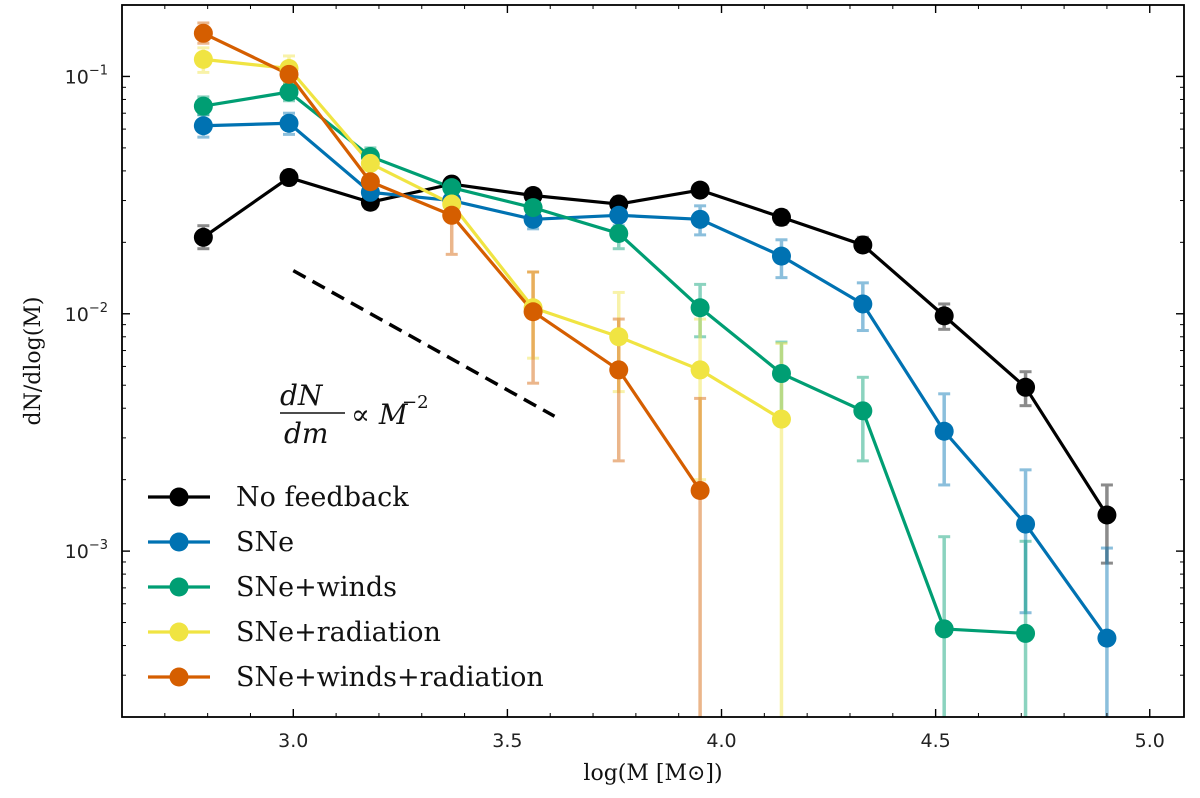  Describe the element at coordinates (265, 542) in the screenshot. I see `legend-label: SNe` at that location.